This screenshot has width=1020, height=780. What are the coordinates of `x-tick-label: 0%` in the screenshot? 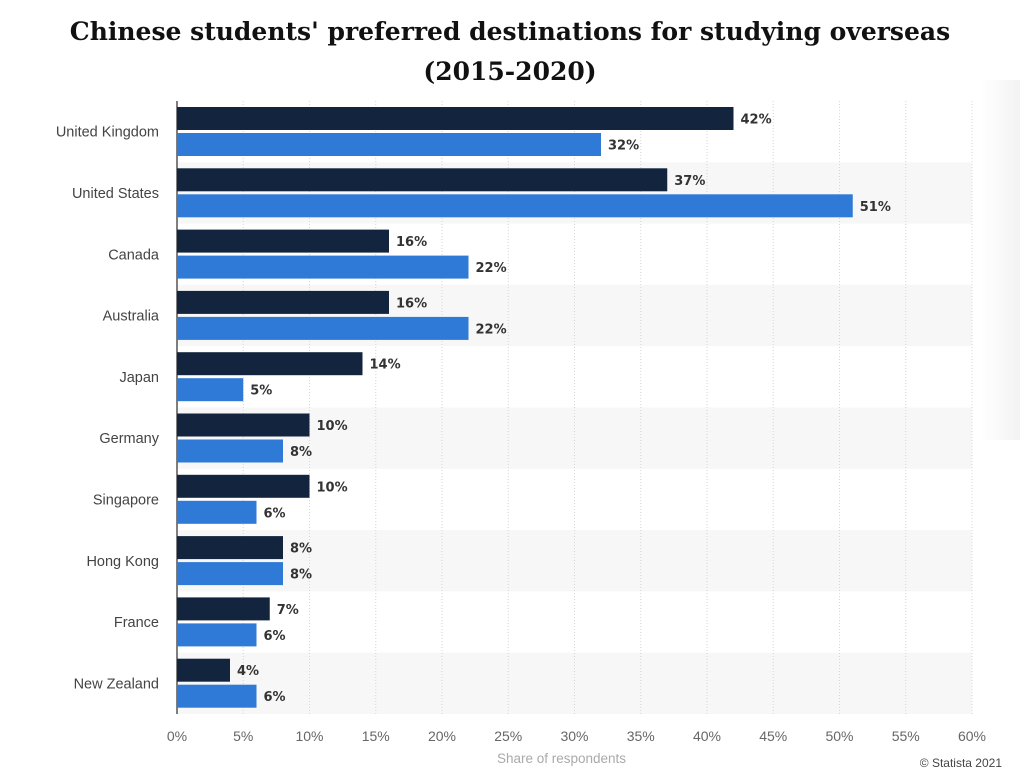 It's located at (177, 736).